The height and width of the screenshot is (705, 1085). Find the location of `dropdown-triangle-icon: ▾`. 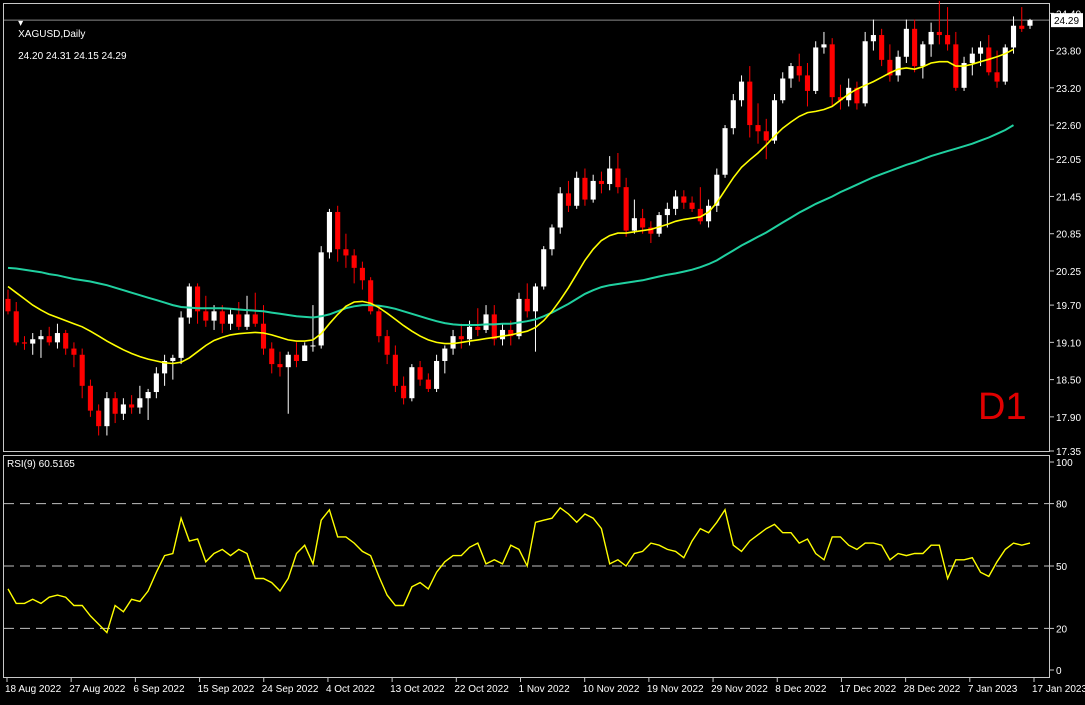

dropdown-triangle-icon: ▾ is located at coordinates (21, 23).